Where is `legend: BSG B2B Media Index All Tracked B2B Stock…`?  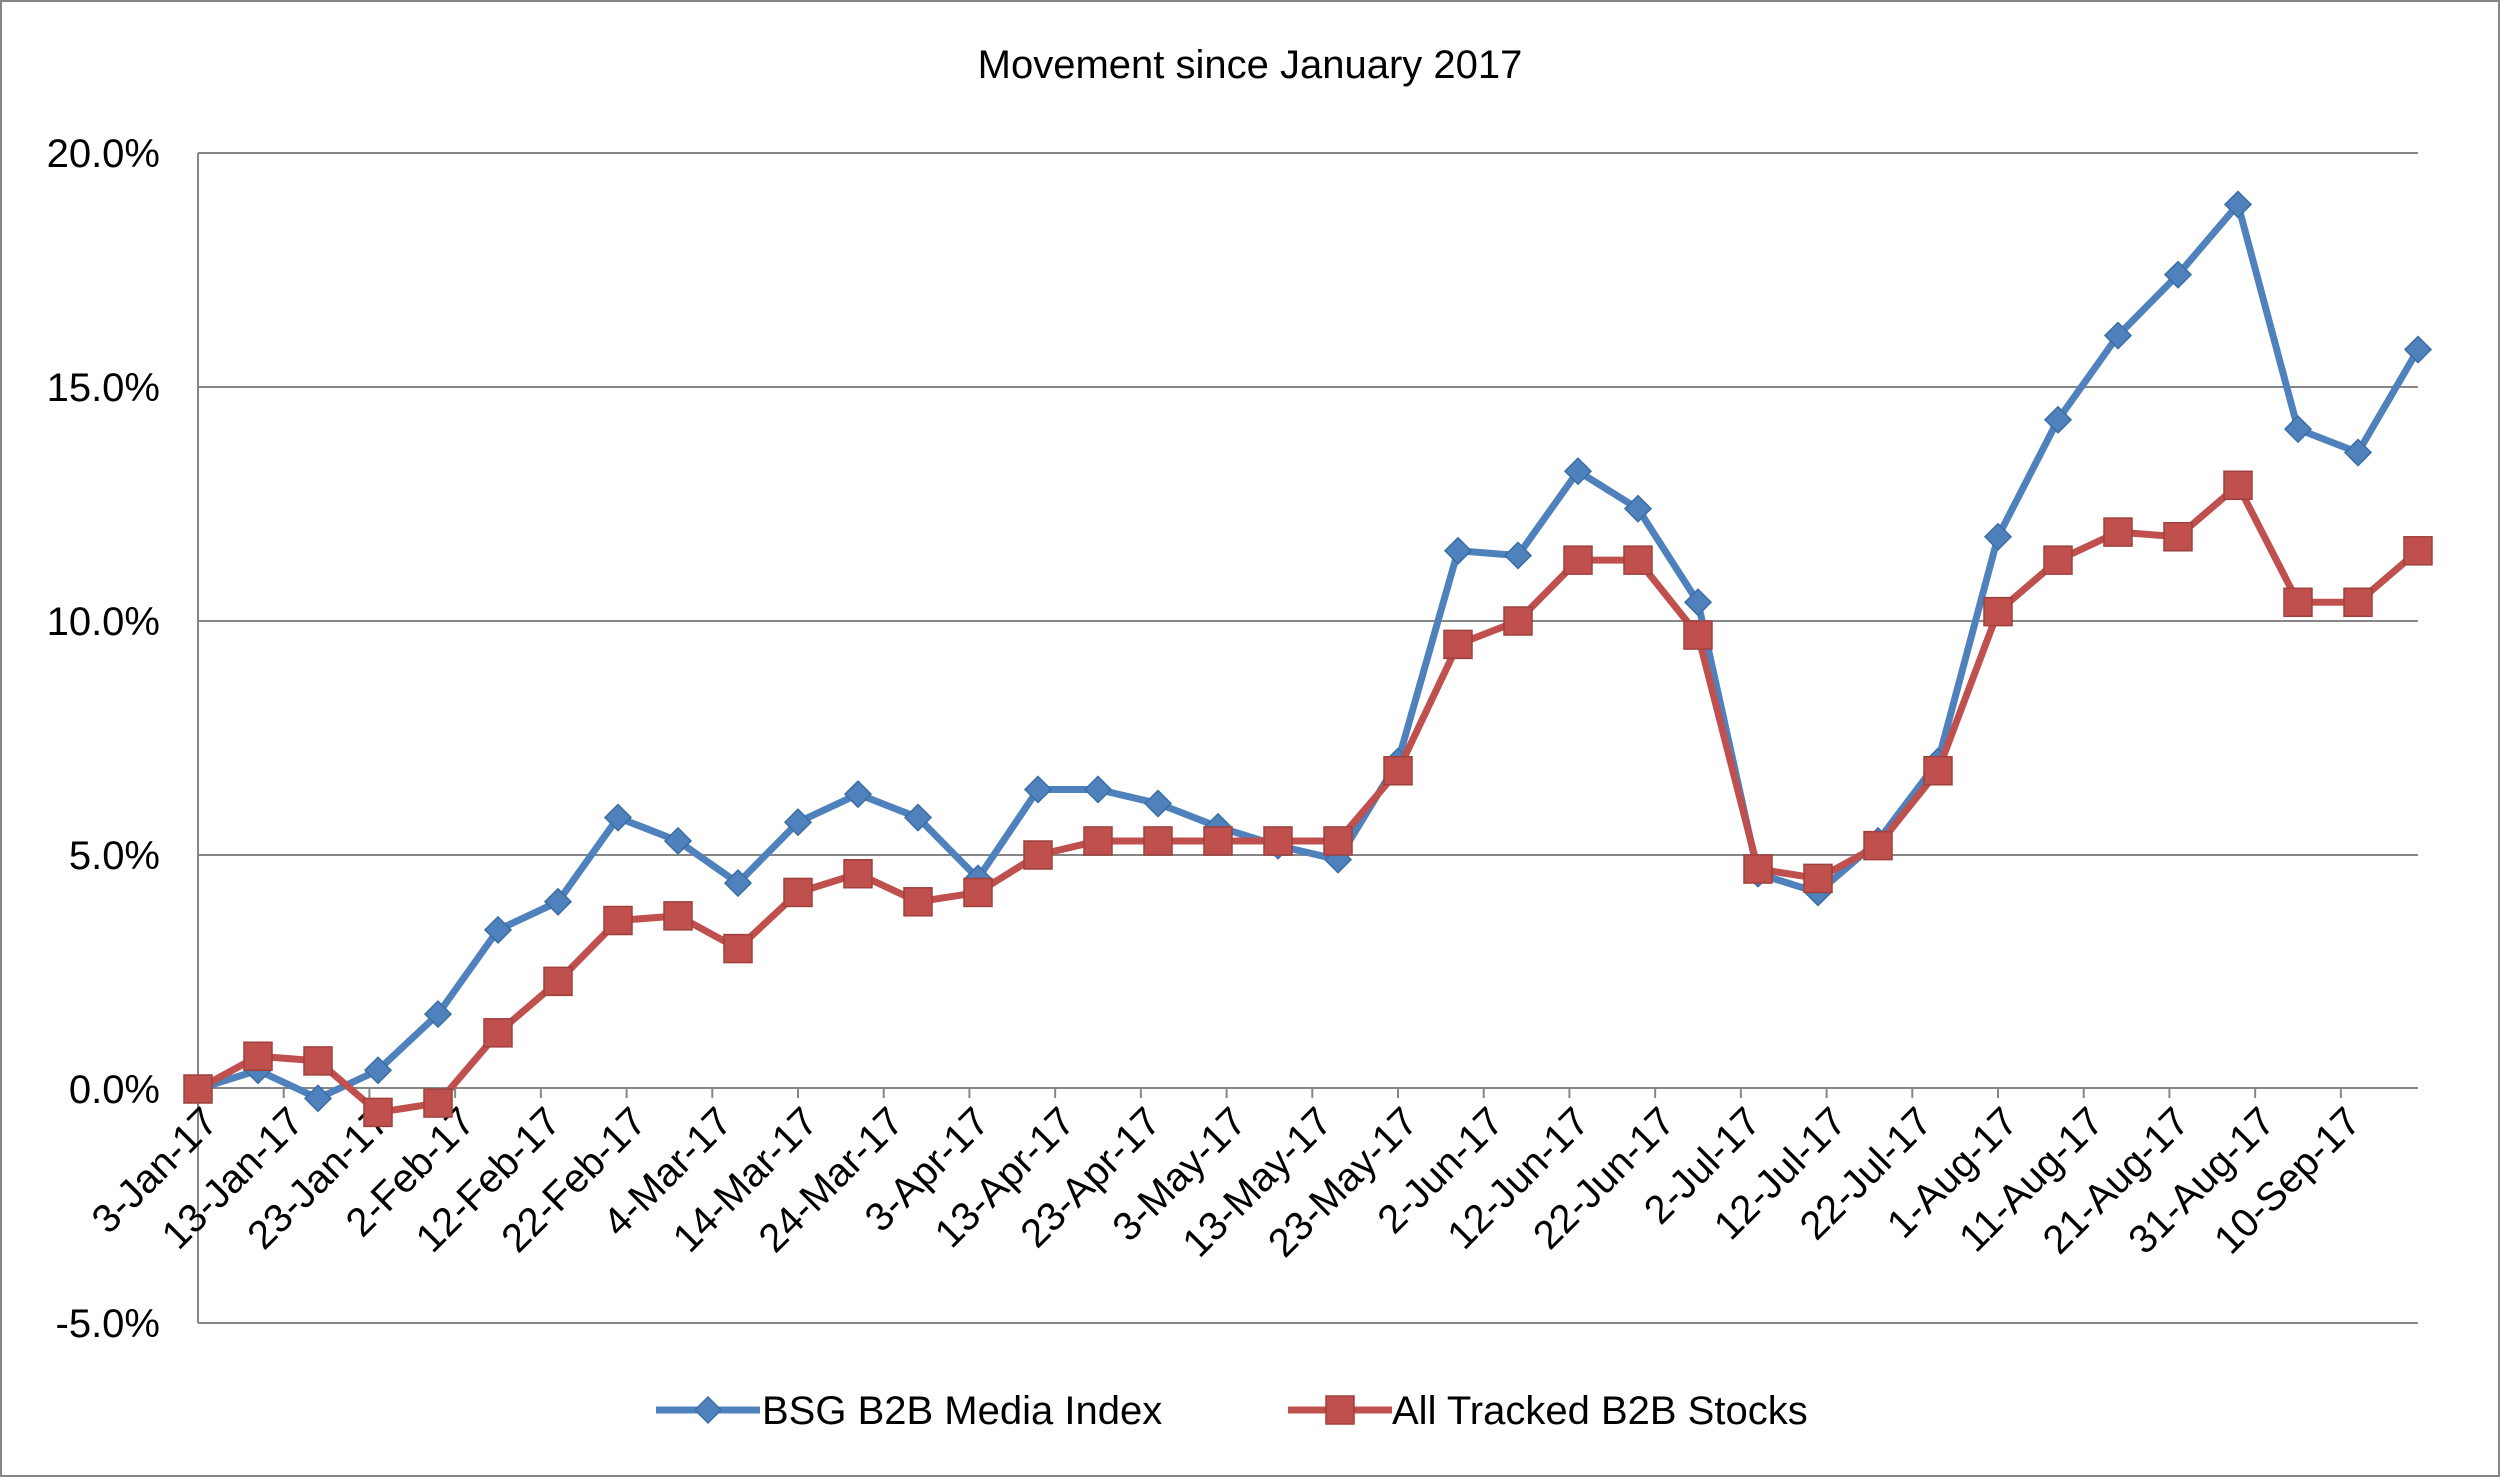 legend: BSG B2B Media Index All Tracked B2B Stock… is located at coordinates (1232, 1411).